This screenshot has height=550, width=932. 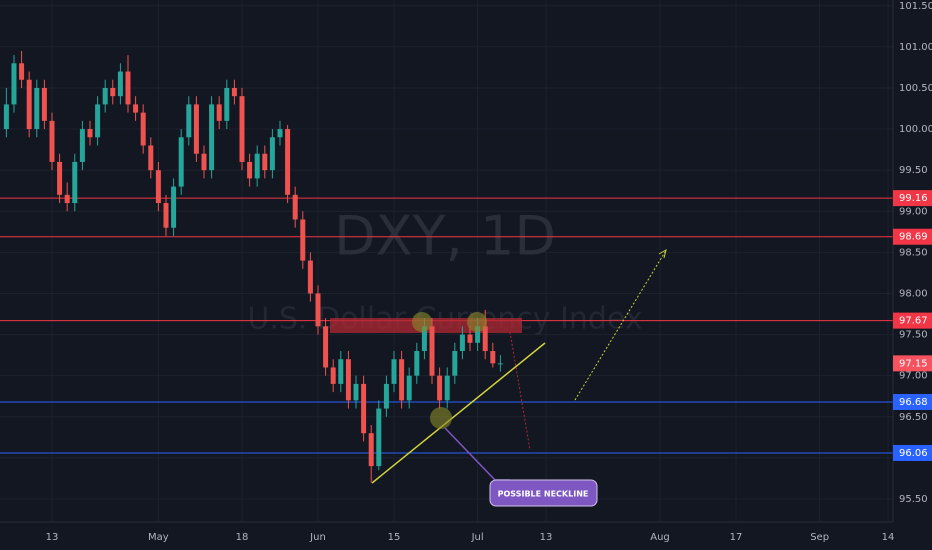 I want to click on watermark-title: DXY, 1D, so click(x=445, y=236).